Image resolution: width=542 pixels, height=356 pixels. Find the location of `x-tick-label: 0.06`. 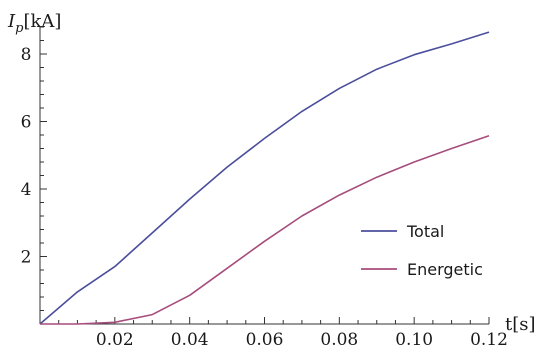

x-tick-label: 0.06 is located at coordinates (265, 340).